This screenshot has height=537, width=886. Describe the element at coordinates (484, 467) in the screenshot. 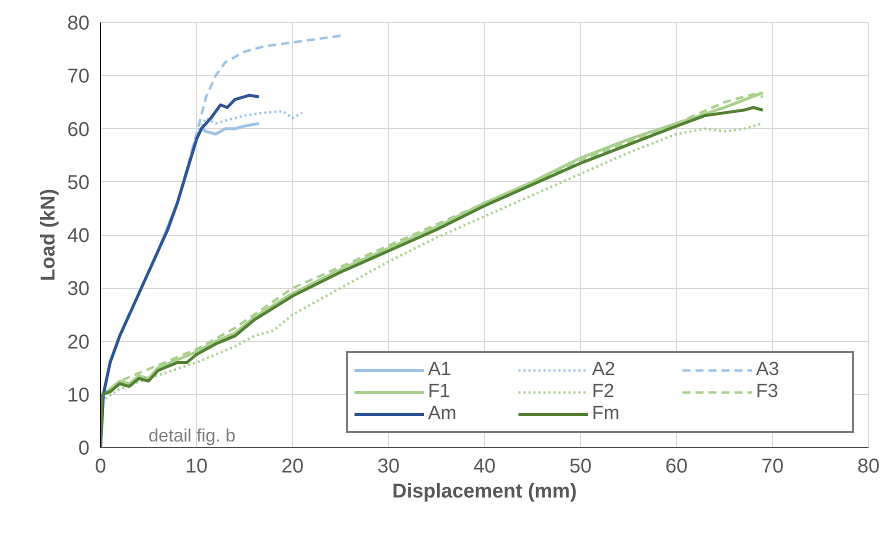

I see `x-tick-label: 40` at that location.